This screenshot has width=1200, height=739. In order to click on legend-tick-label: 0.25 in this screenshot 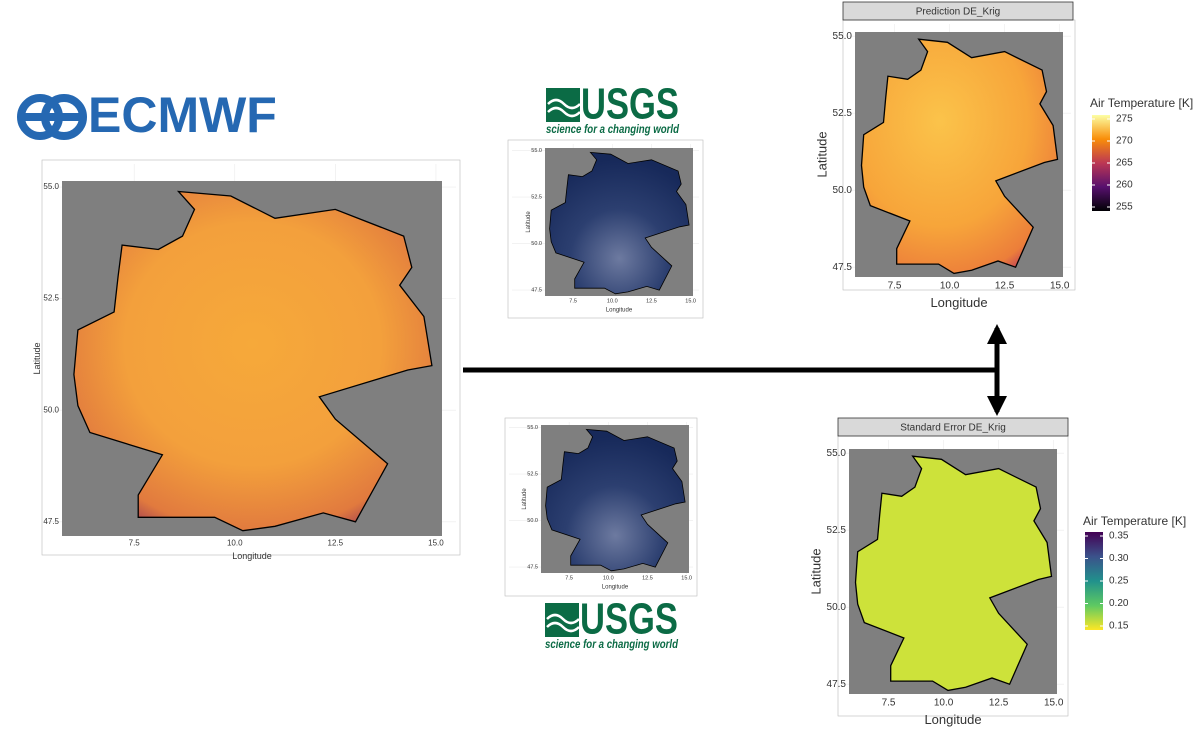, I will do `click(1119, 581)`.